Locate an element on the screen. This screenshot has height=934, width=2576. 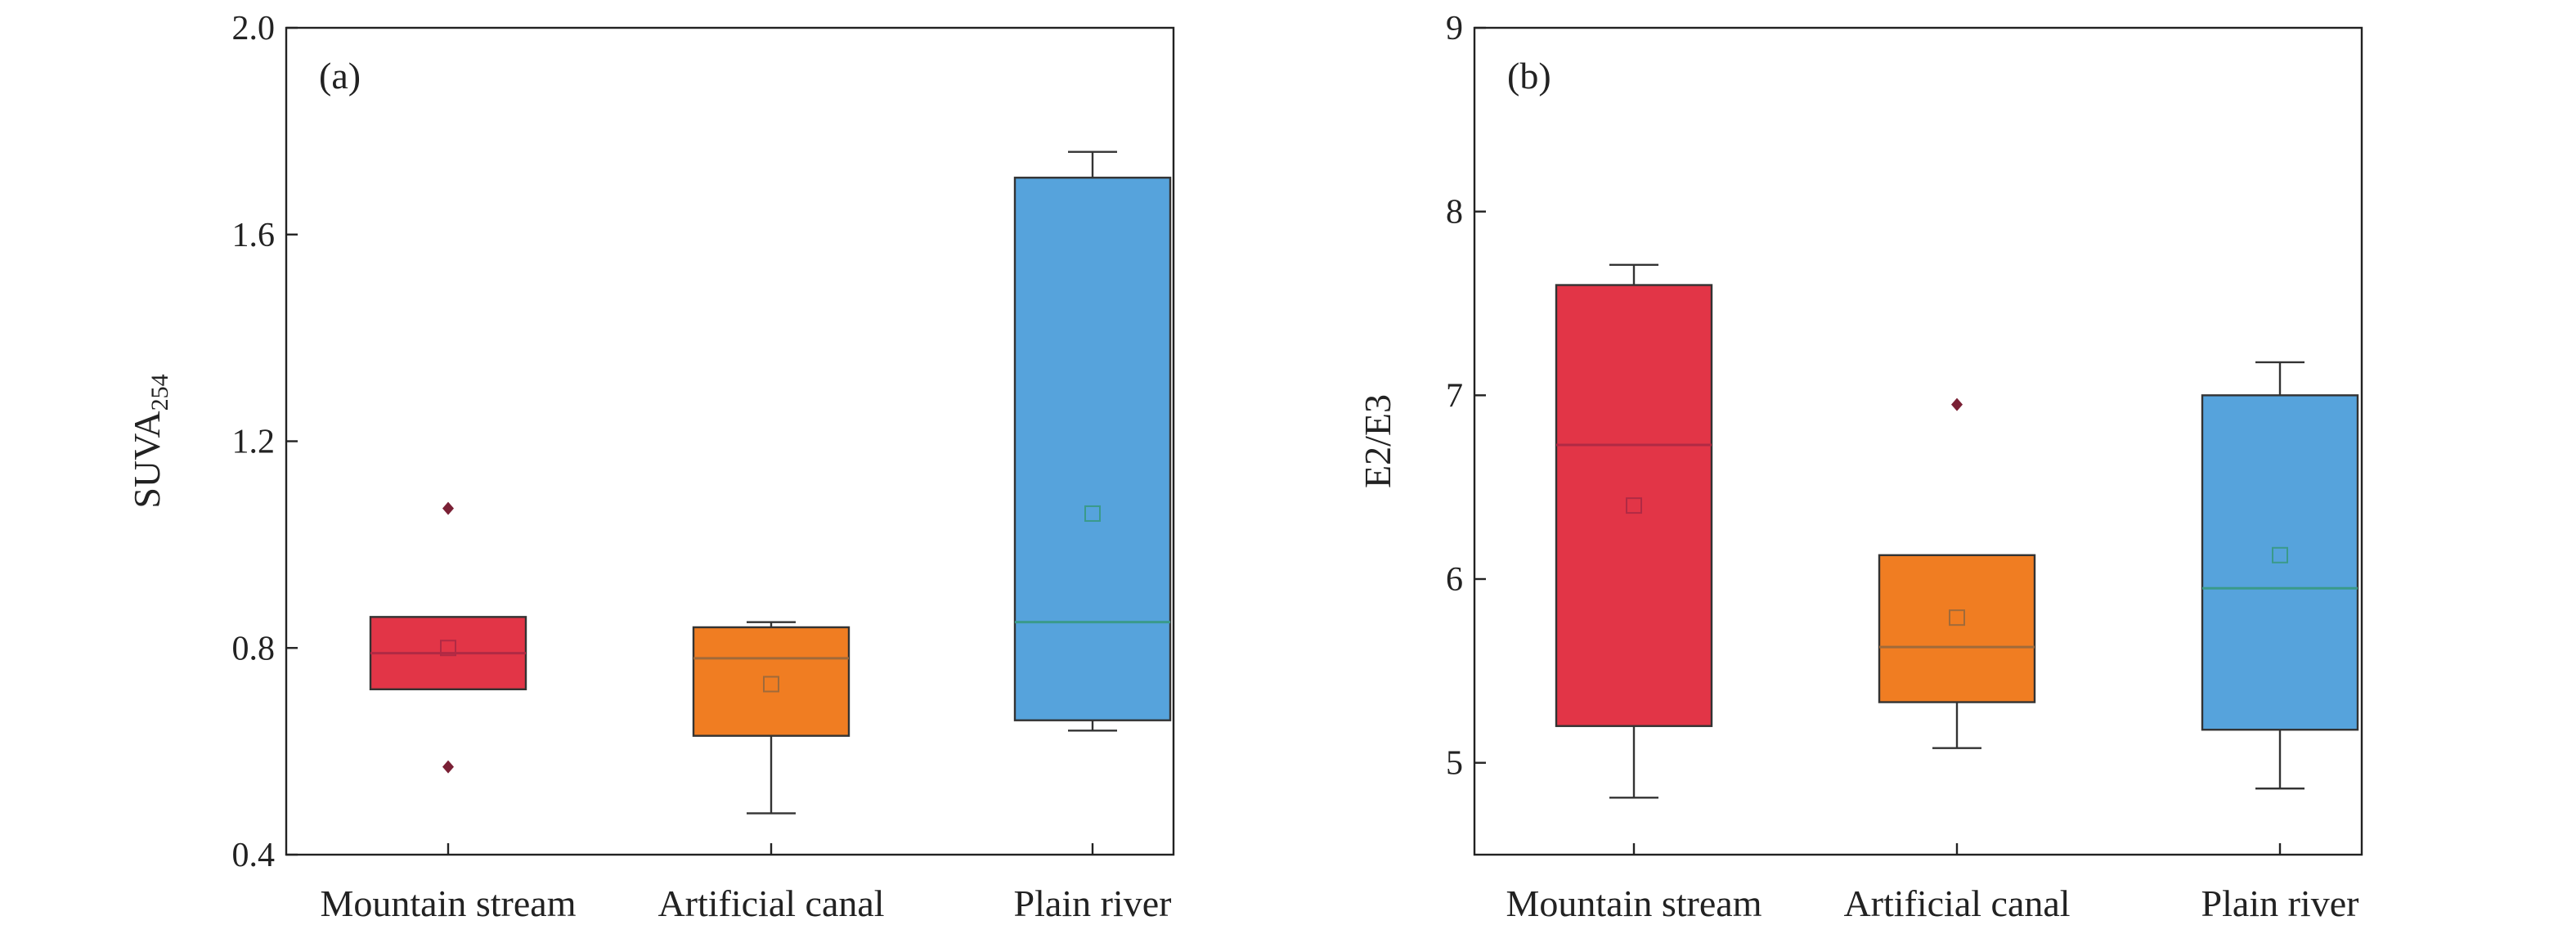
y-axis-label: E2/E3 is located at coordinates (1378, 441).